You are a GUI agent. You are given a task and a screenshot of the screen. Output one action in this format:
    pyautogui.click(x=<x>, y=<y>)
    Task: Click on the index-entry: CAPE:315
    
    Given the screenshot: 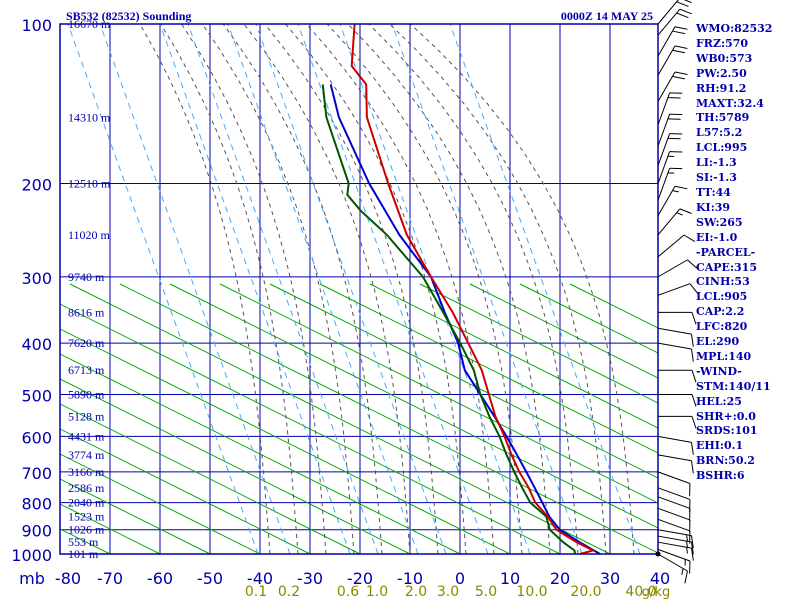 What is the action you would take?
    pyautogui.click(x=726, y=267)
    